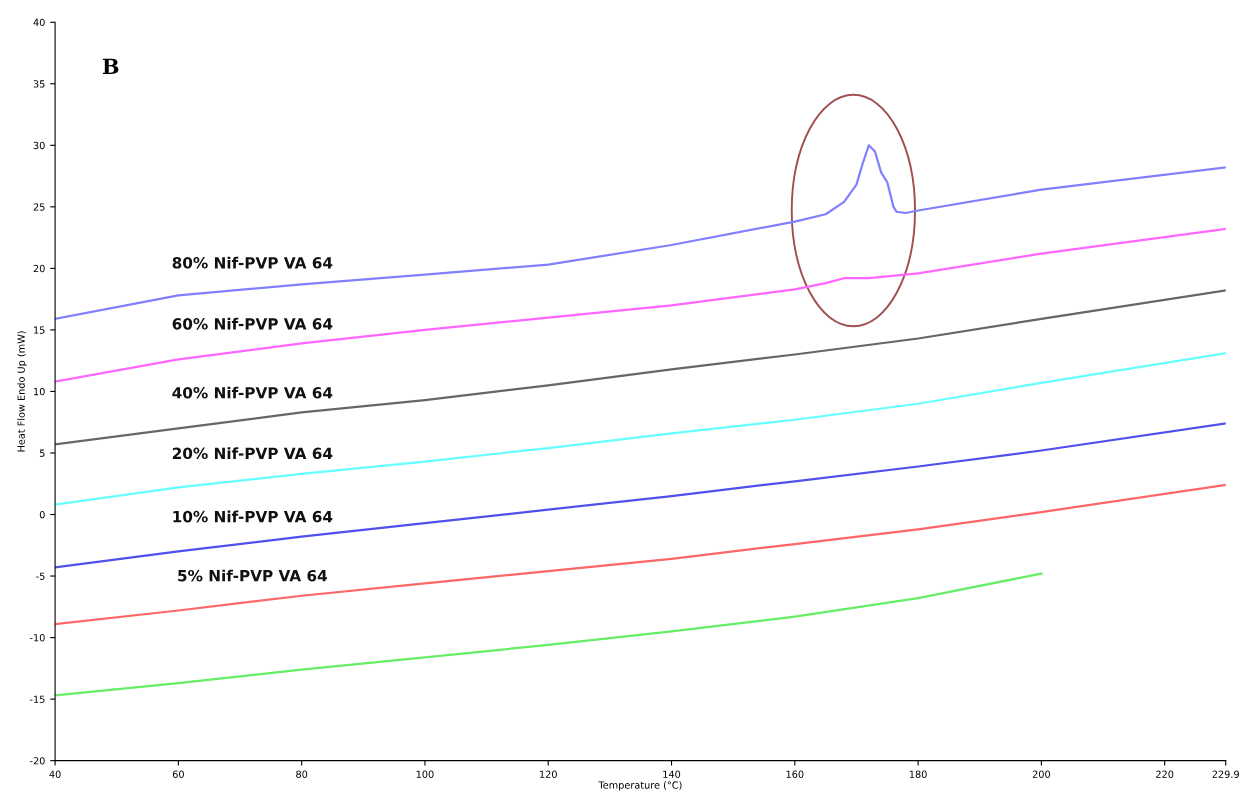  Describe the element at coordinates (42, 453) in the screenshot. I see `y-tick-label: 5` at that location.